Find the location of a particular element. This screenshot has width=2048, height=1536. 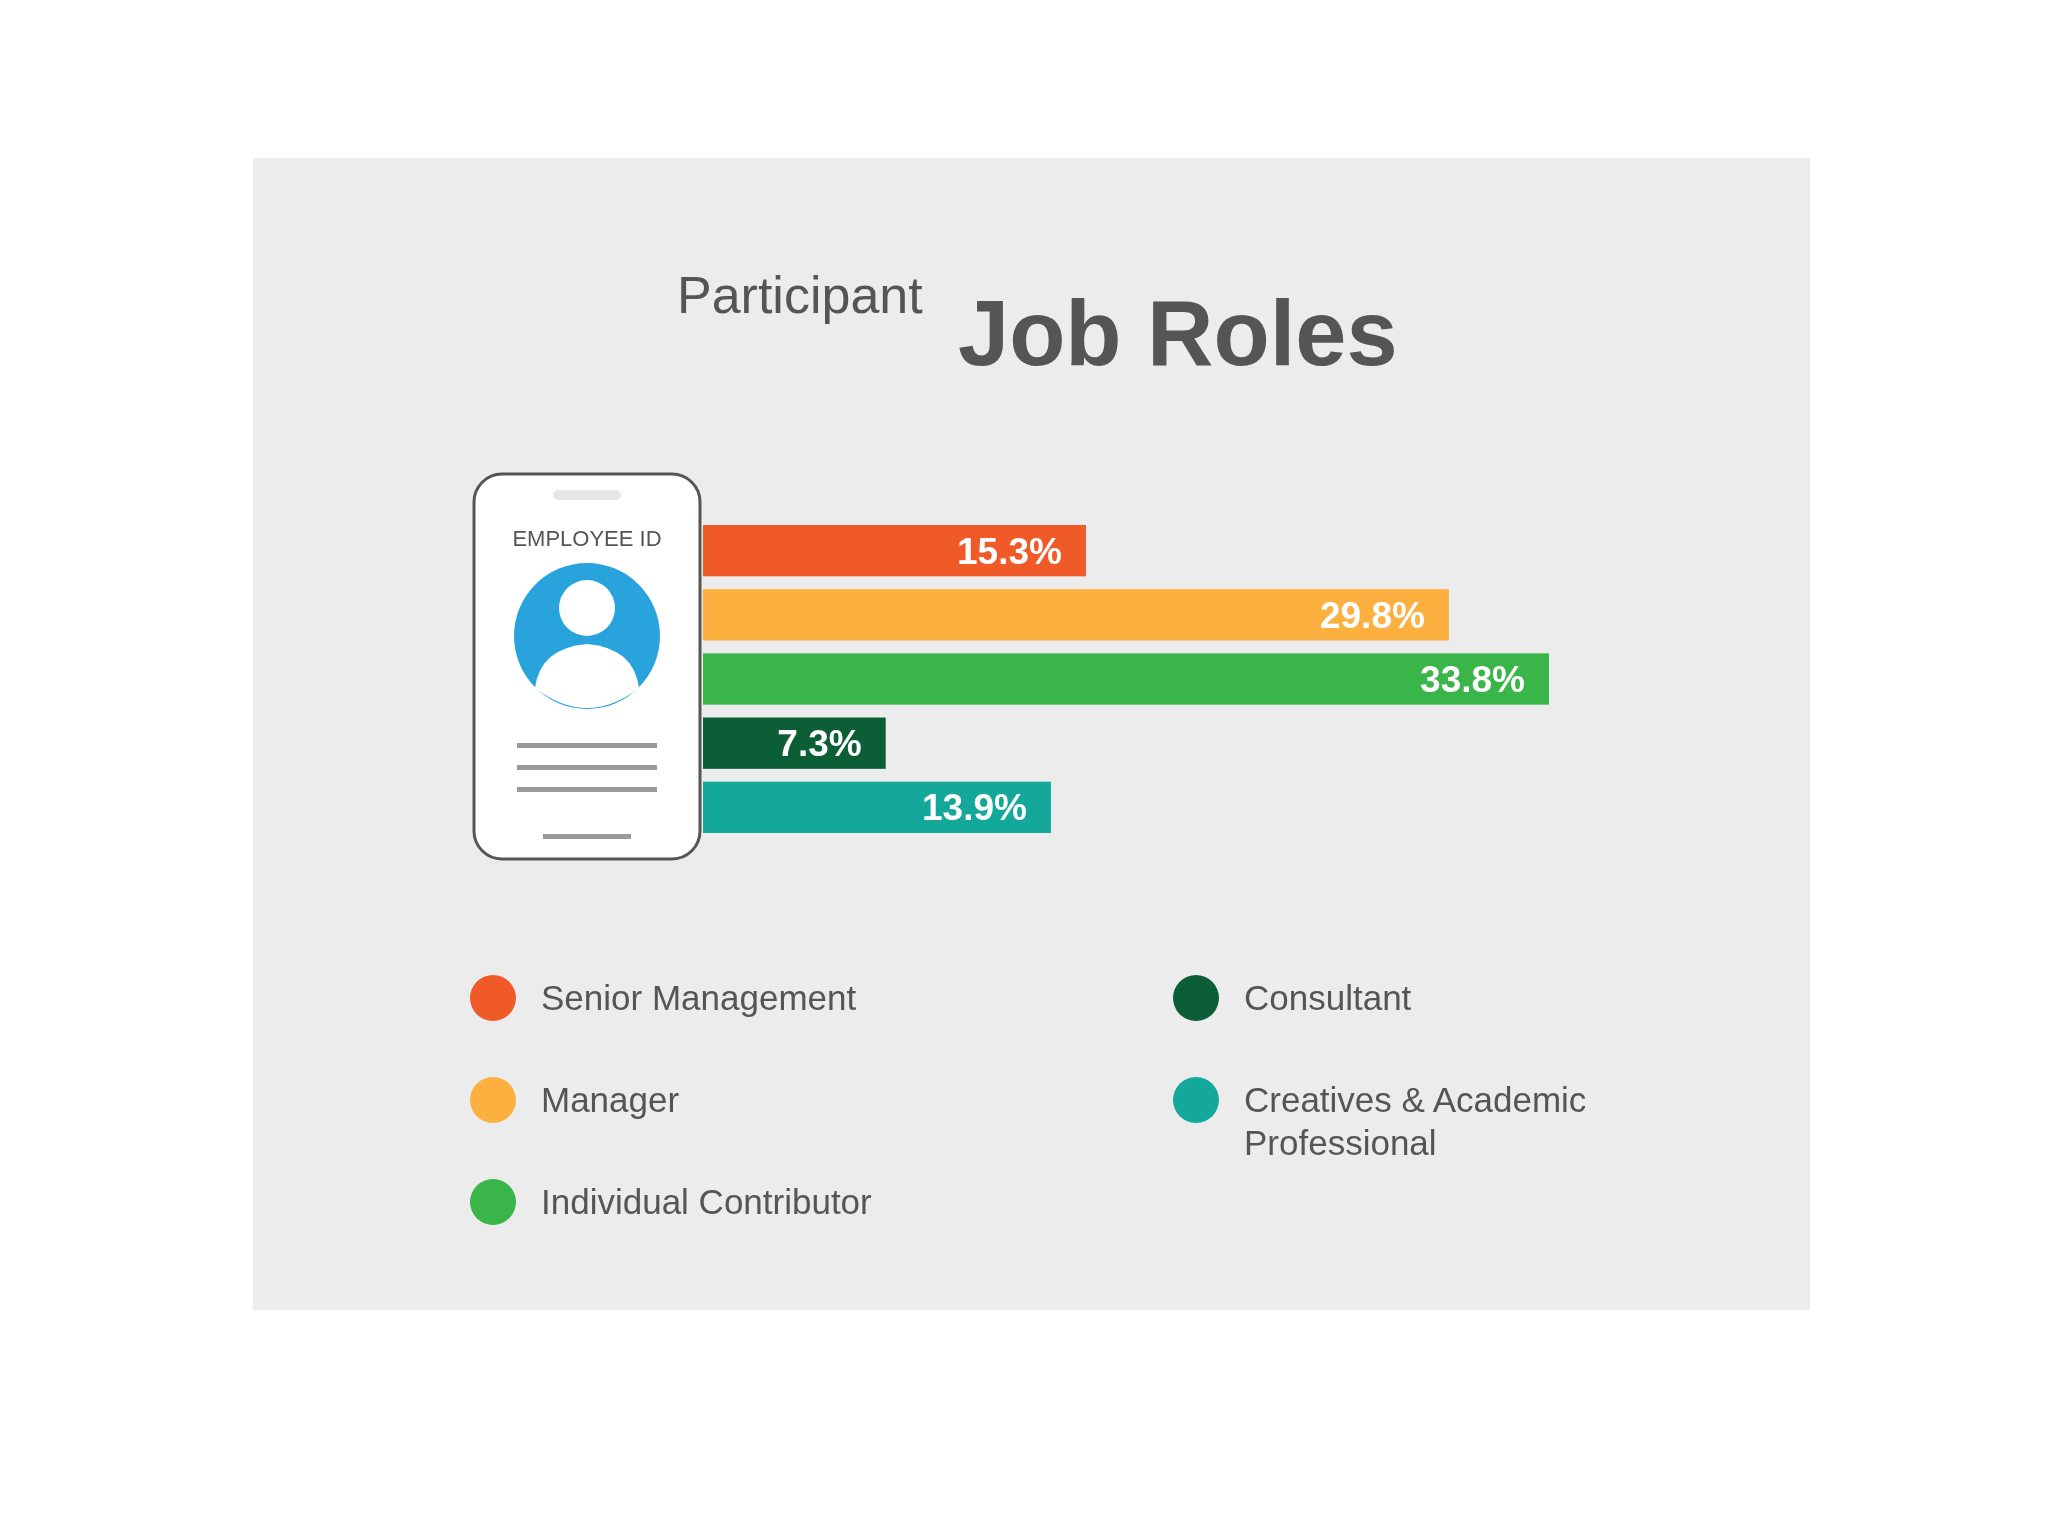

data-label: 13.9% is located at coordinates (974, 808).